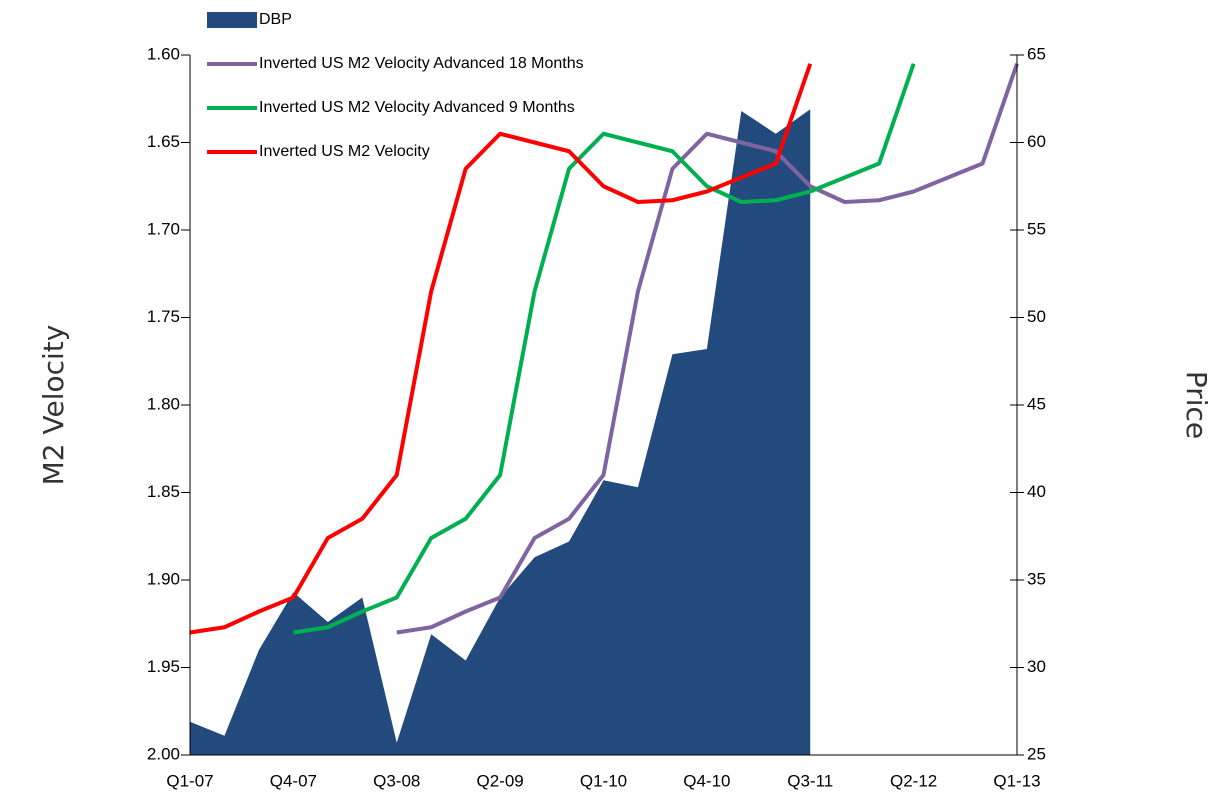 The image size is (1223, 801). Describe the element at coordinates (163, 403) in the screenshot. I see `y-tick-label: 1.80` at that location.